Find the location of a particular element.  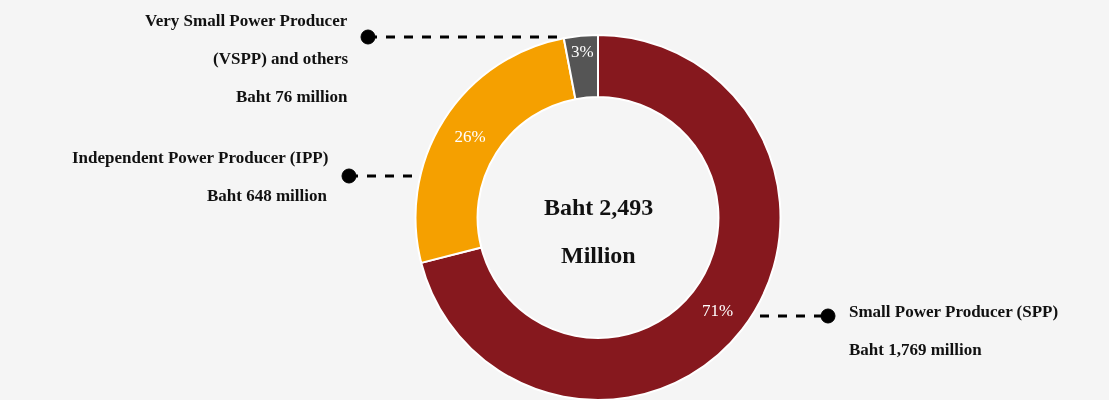

slice-label: Very Small Power Producer (VSPP) and others Baht 76 million is located at coordinates (247, 58).